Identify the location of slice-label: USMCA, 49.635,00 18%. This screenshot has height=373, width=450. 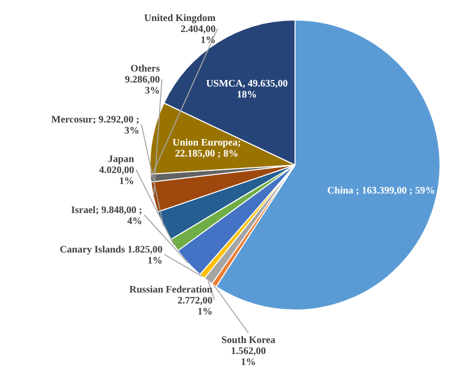
(247, 89).